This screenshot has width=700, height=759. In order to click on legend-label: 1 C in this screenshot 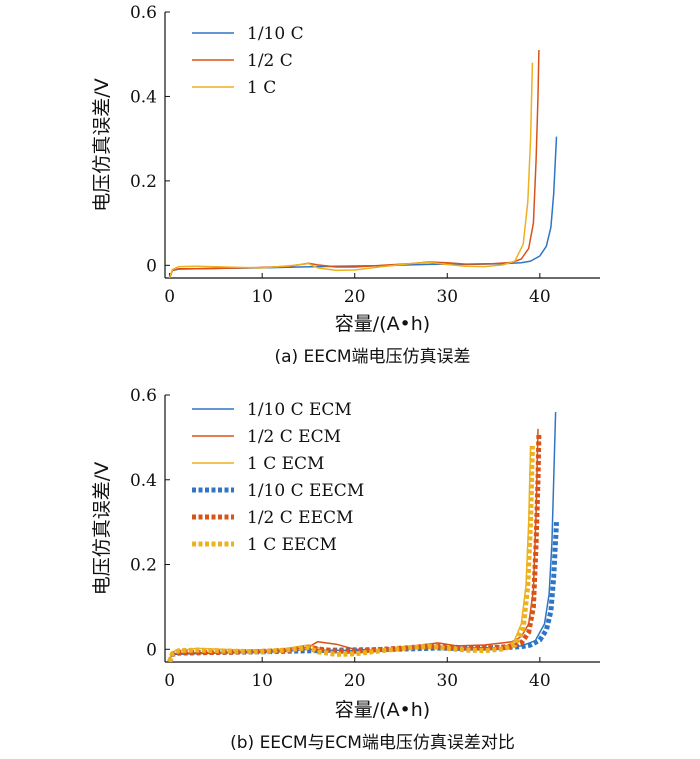, I will do `click(261, 88)`.